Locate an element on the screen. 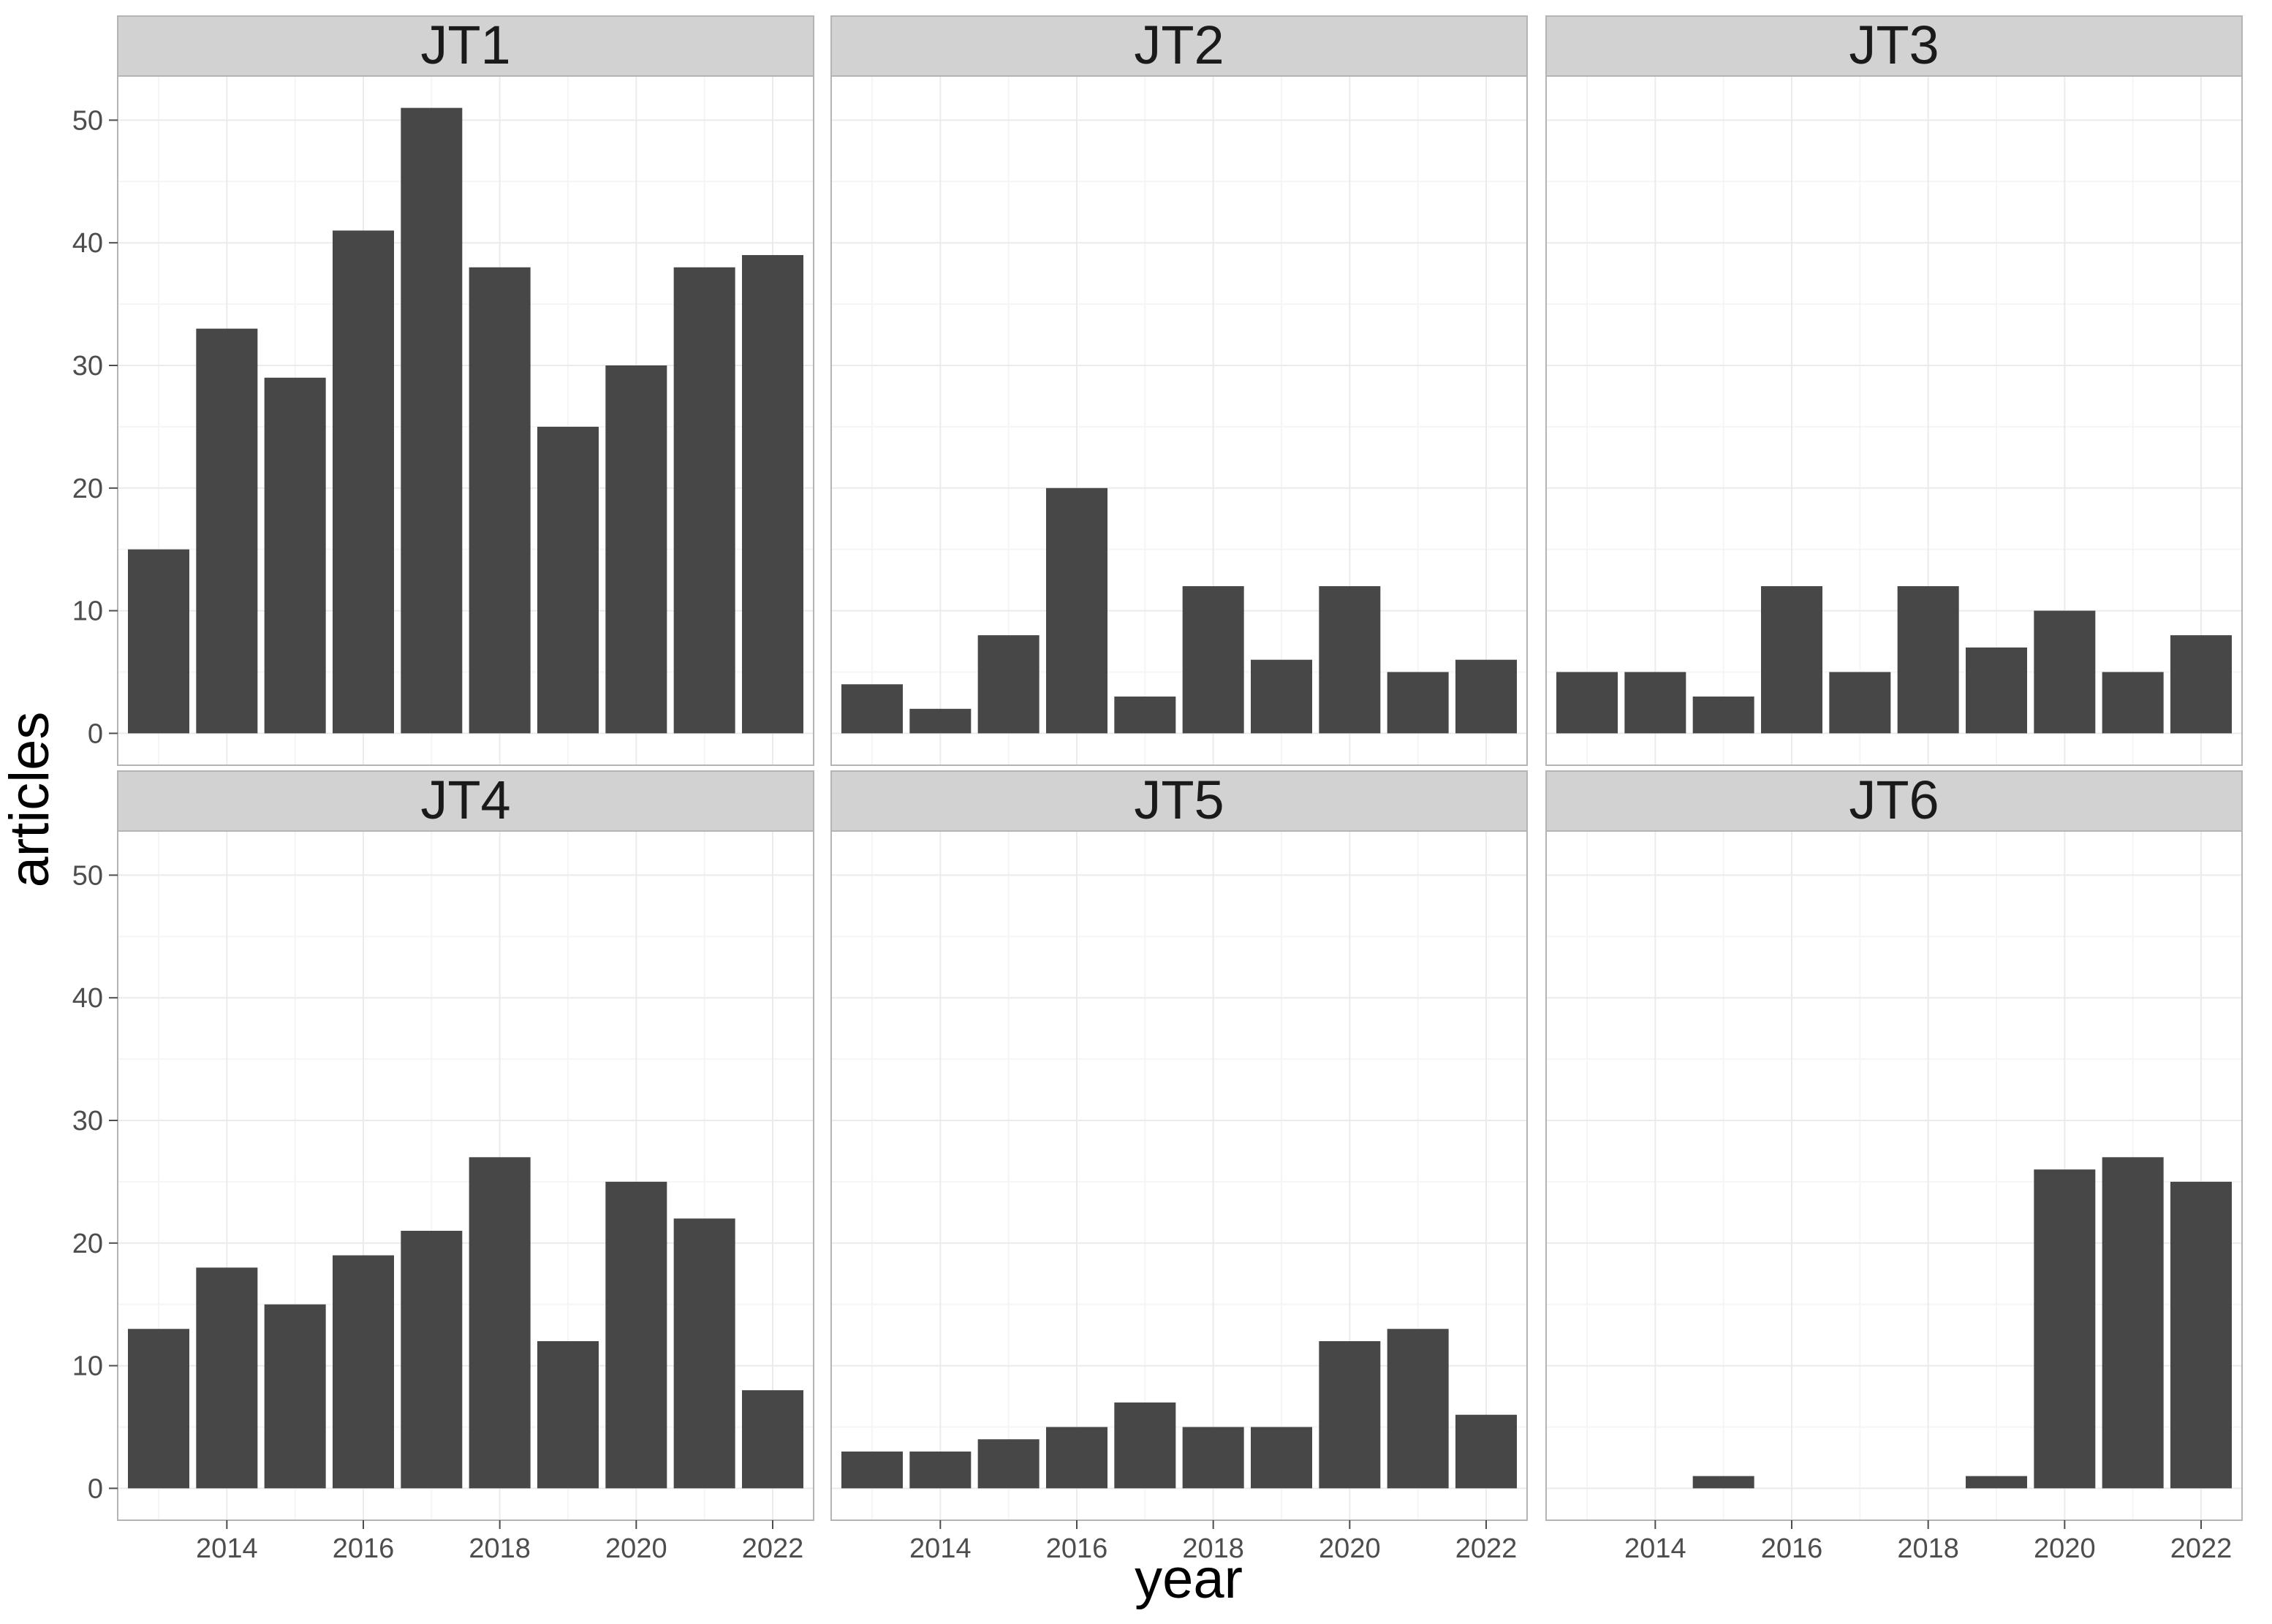  y-tick-label: 50 is located at coordinates (87, 875).